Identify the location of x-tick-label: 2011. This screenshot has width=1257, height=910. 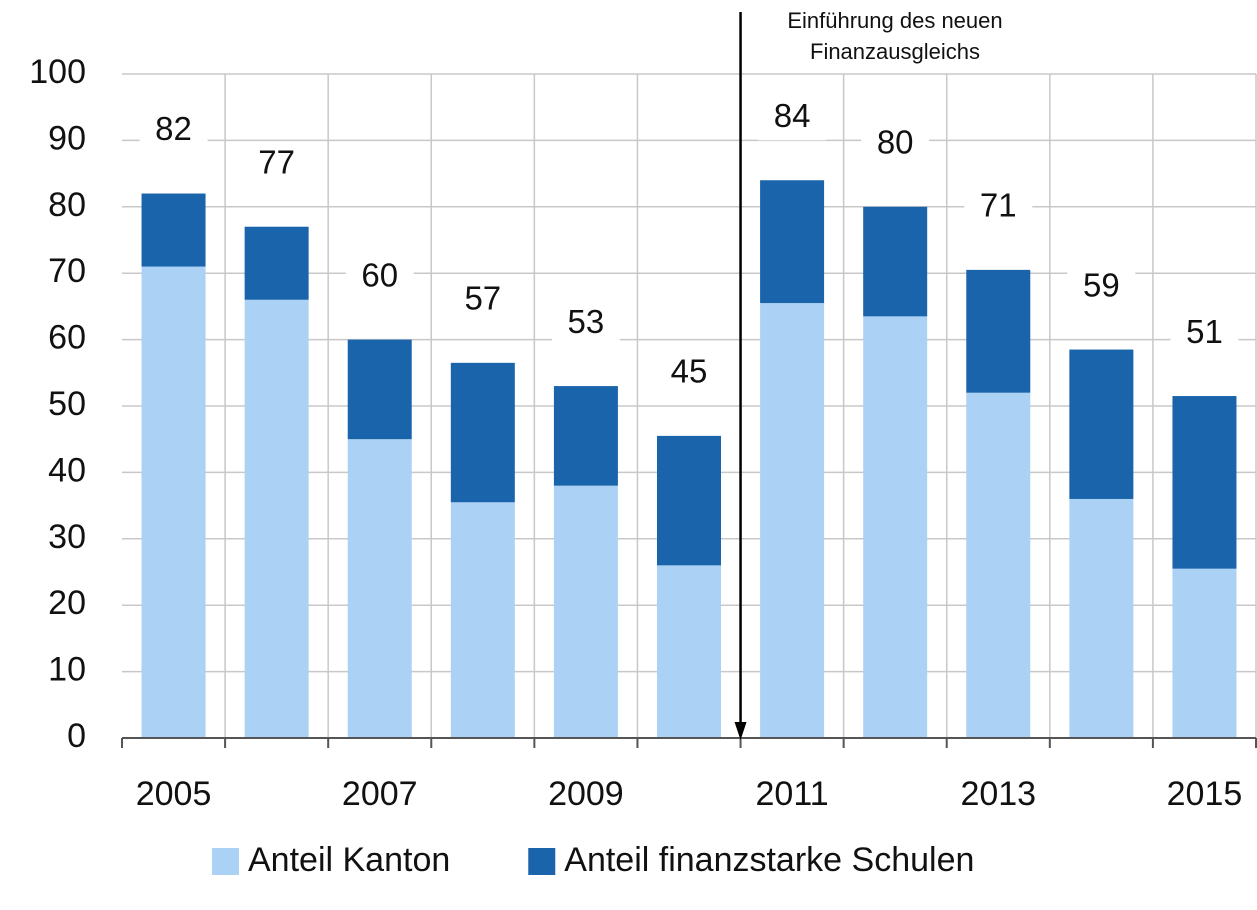
(792, 794).